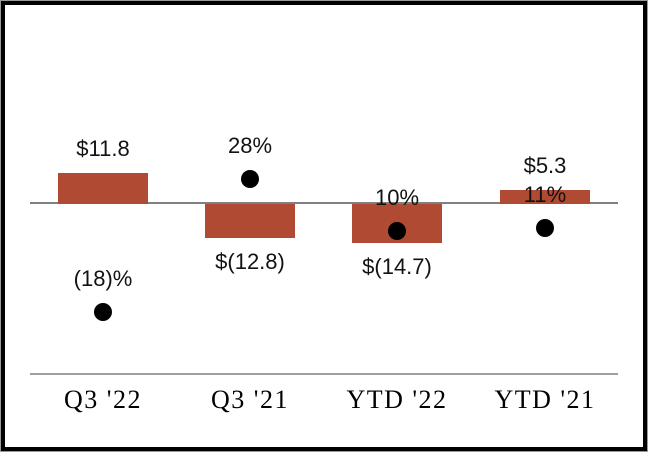 Image resolution: width=648 pixels, height=452 pixels. What do you see at coordinates (103, 278) in the screenshot?
I see `dot-label-q3-22: (18)%` at bounding box center [103, 278].